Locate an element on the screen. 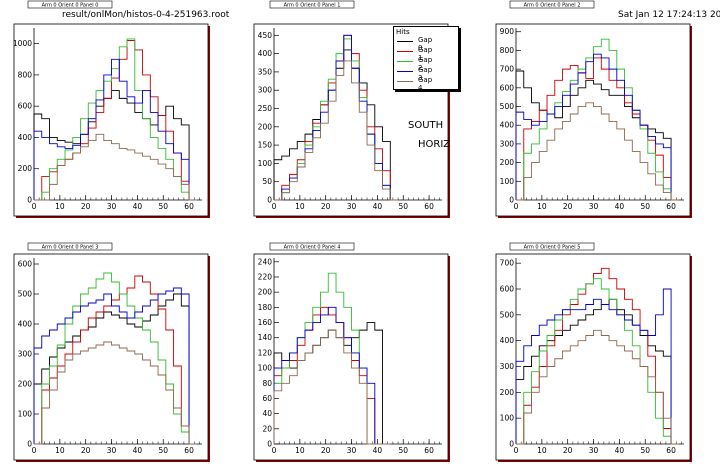 This screenshot has width=720, height=464. y-tick-label: 350 is located at coordinates (265, 71).